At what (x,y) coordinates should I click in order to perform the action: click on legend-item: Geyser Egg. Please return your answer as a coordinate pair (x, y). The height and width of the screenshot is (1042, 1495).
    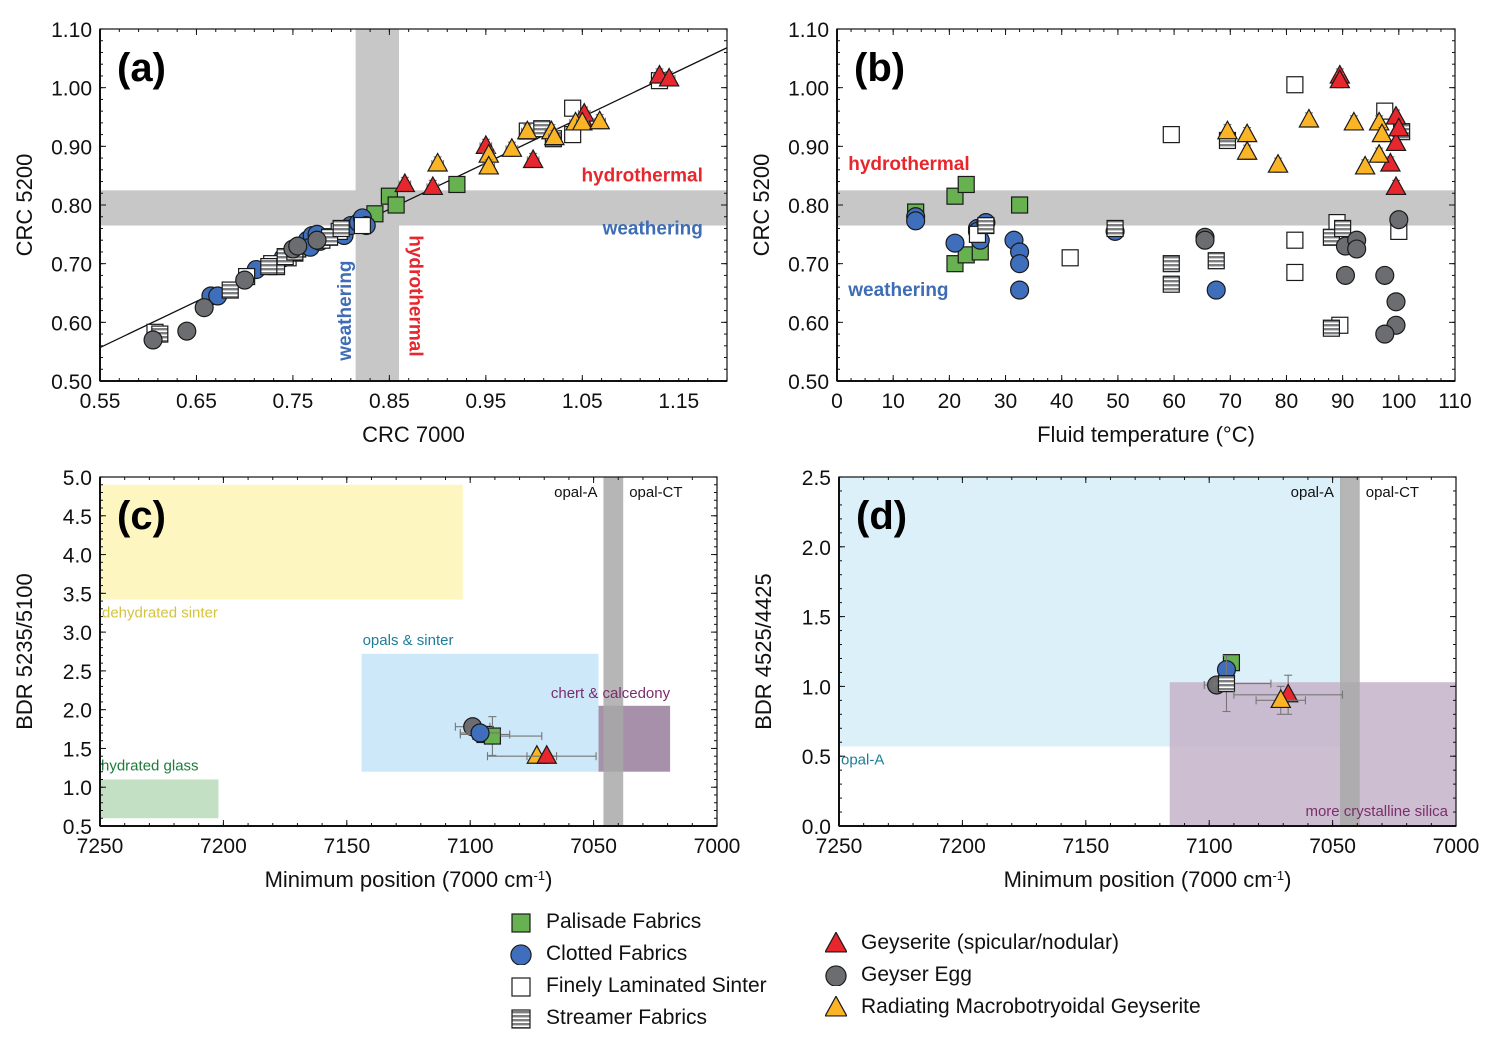
    Looking at the image, I should click on (1013, 975).